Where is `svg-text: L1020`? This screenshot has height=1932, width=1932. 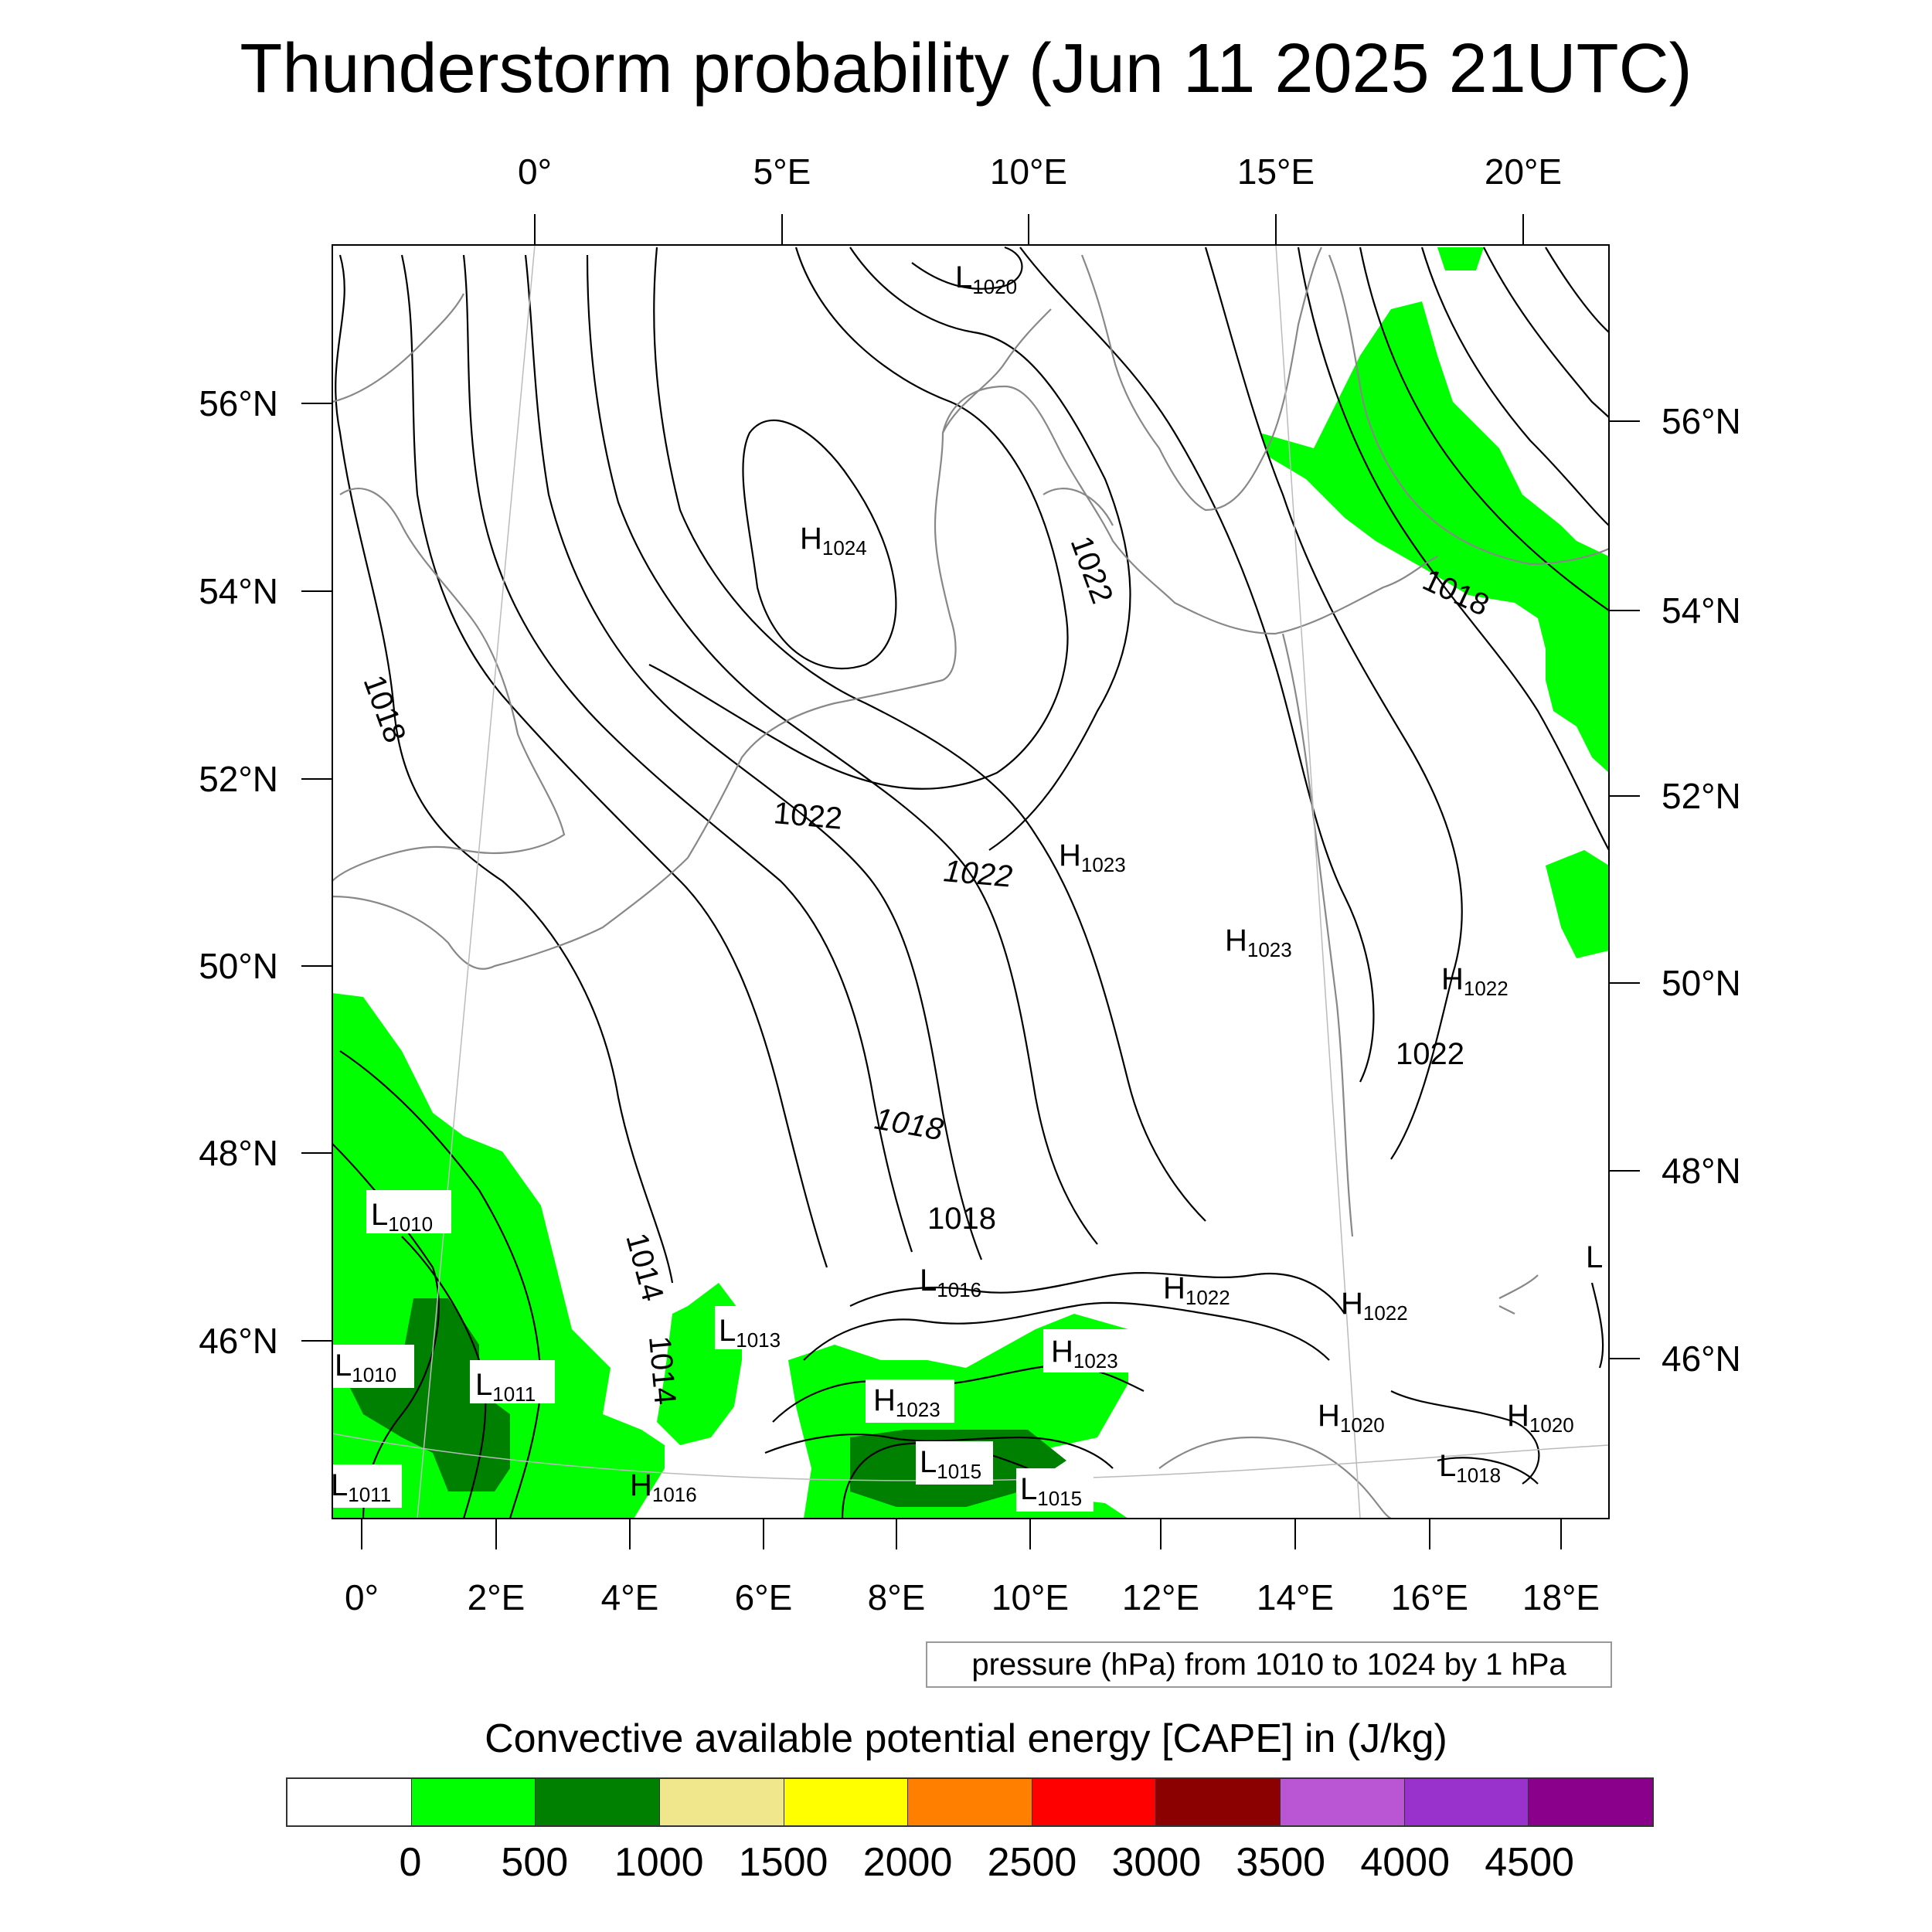 svg-text: L1020 is located at coordinates (986, 279).